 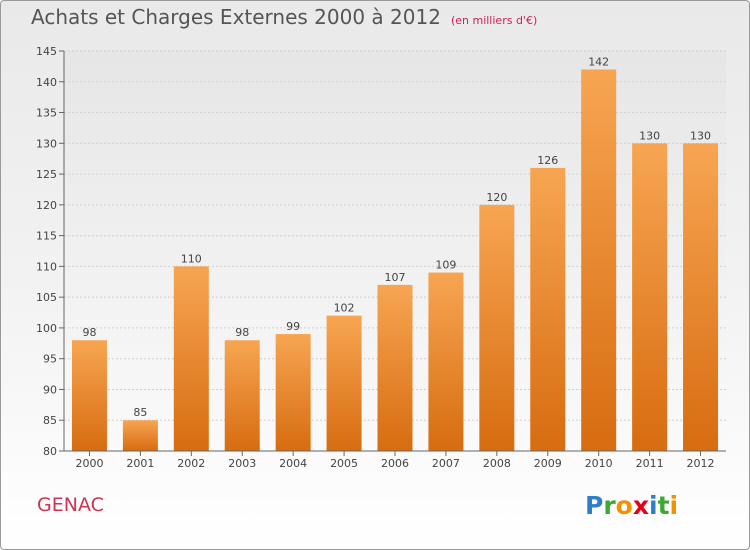 I want to click on x-tick-label: 2012, so click(x=701, y=463).